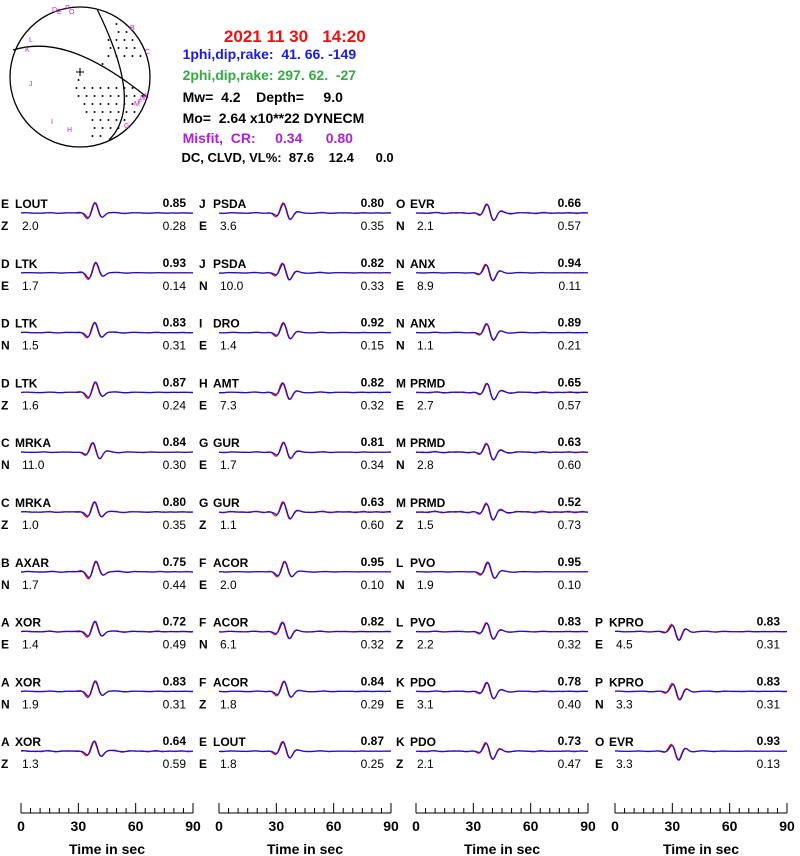 This screenshot has width=800, height=856. What do you see at coordinates (373, 562) in the screenshot?
I see `correlation-value: 0.95` at bounding box center [373, 562].